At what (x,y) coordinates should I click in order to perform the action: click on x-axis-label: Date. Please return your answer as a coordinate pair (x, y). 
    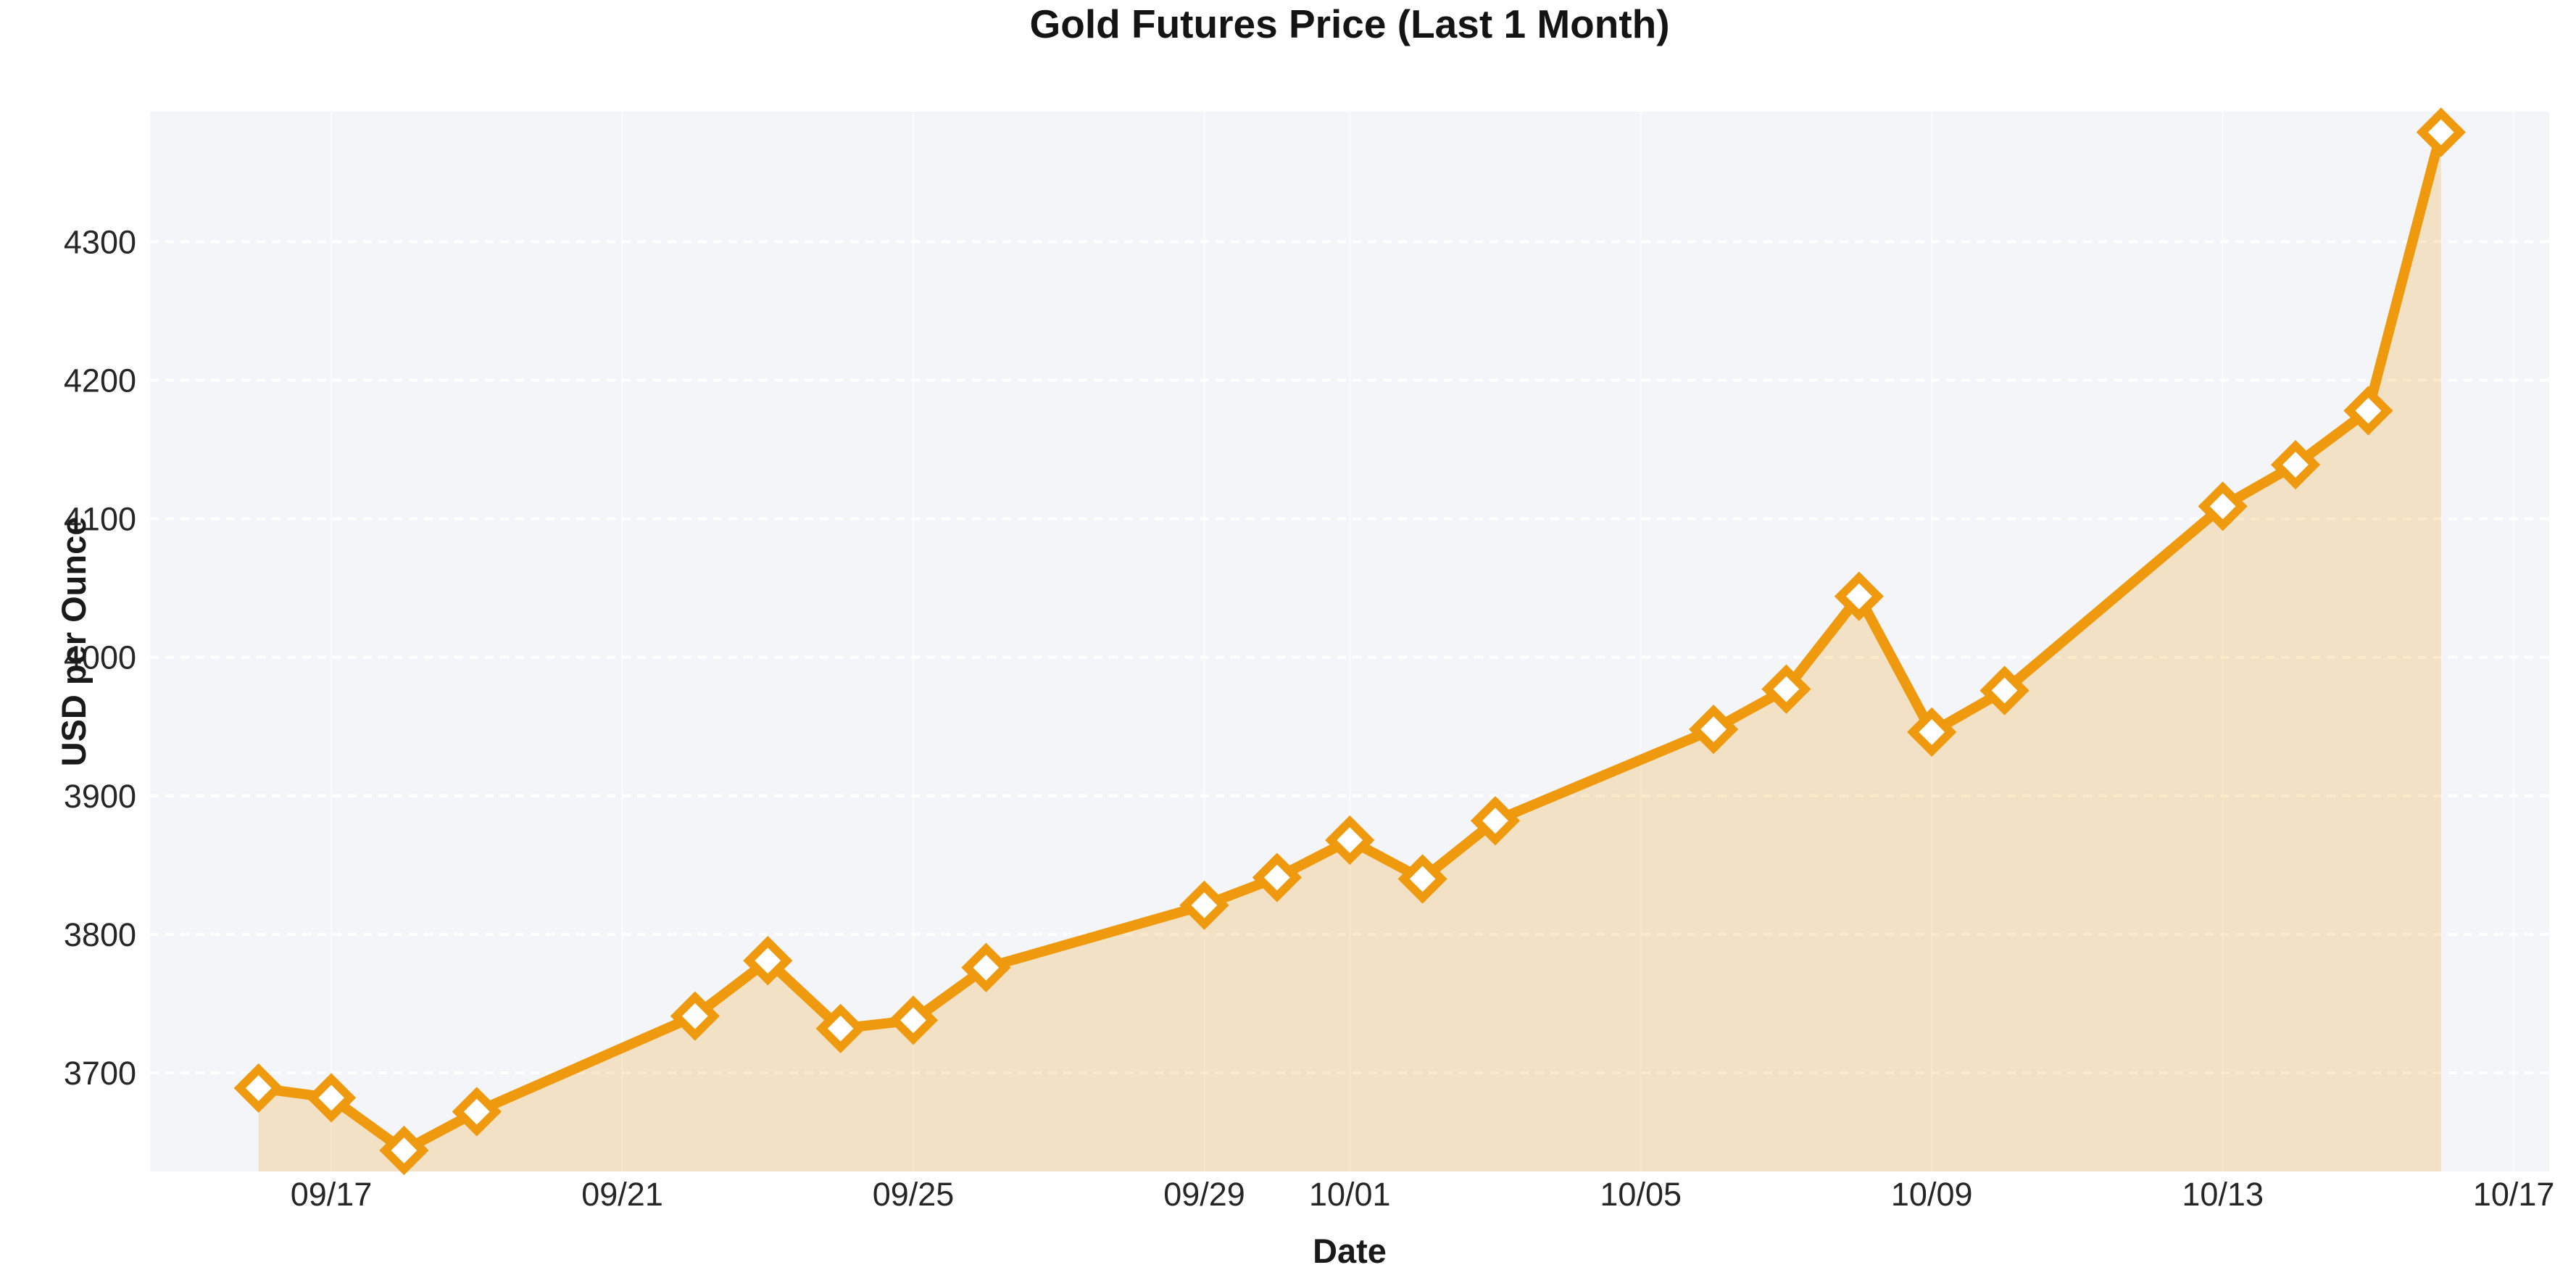
    Looking at the image, I should click on (1350, 1251).